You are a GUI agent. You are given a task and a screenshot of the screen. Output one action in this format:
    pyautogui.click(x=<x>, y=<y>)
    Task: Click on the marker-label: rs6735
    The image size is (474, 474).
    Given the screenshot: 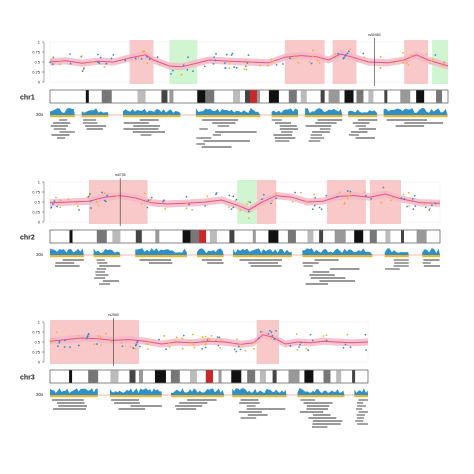 What is the action you would take?
    pyautogui.click(x=120, y=175)
    